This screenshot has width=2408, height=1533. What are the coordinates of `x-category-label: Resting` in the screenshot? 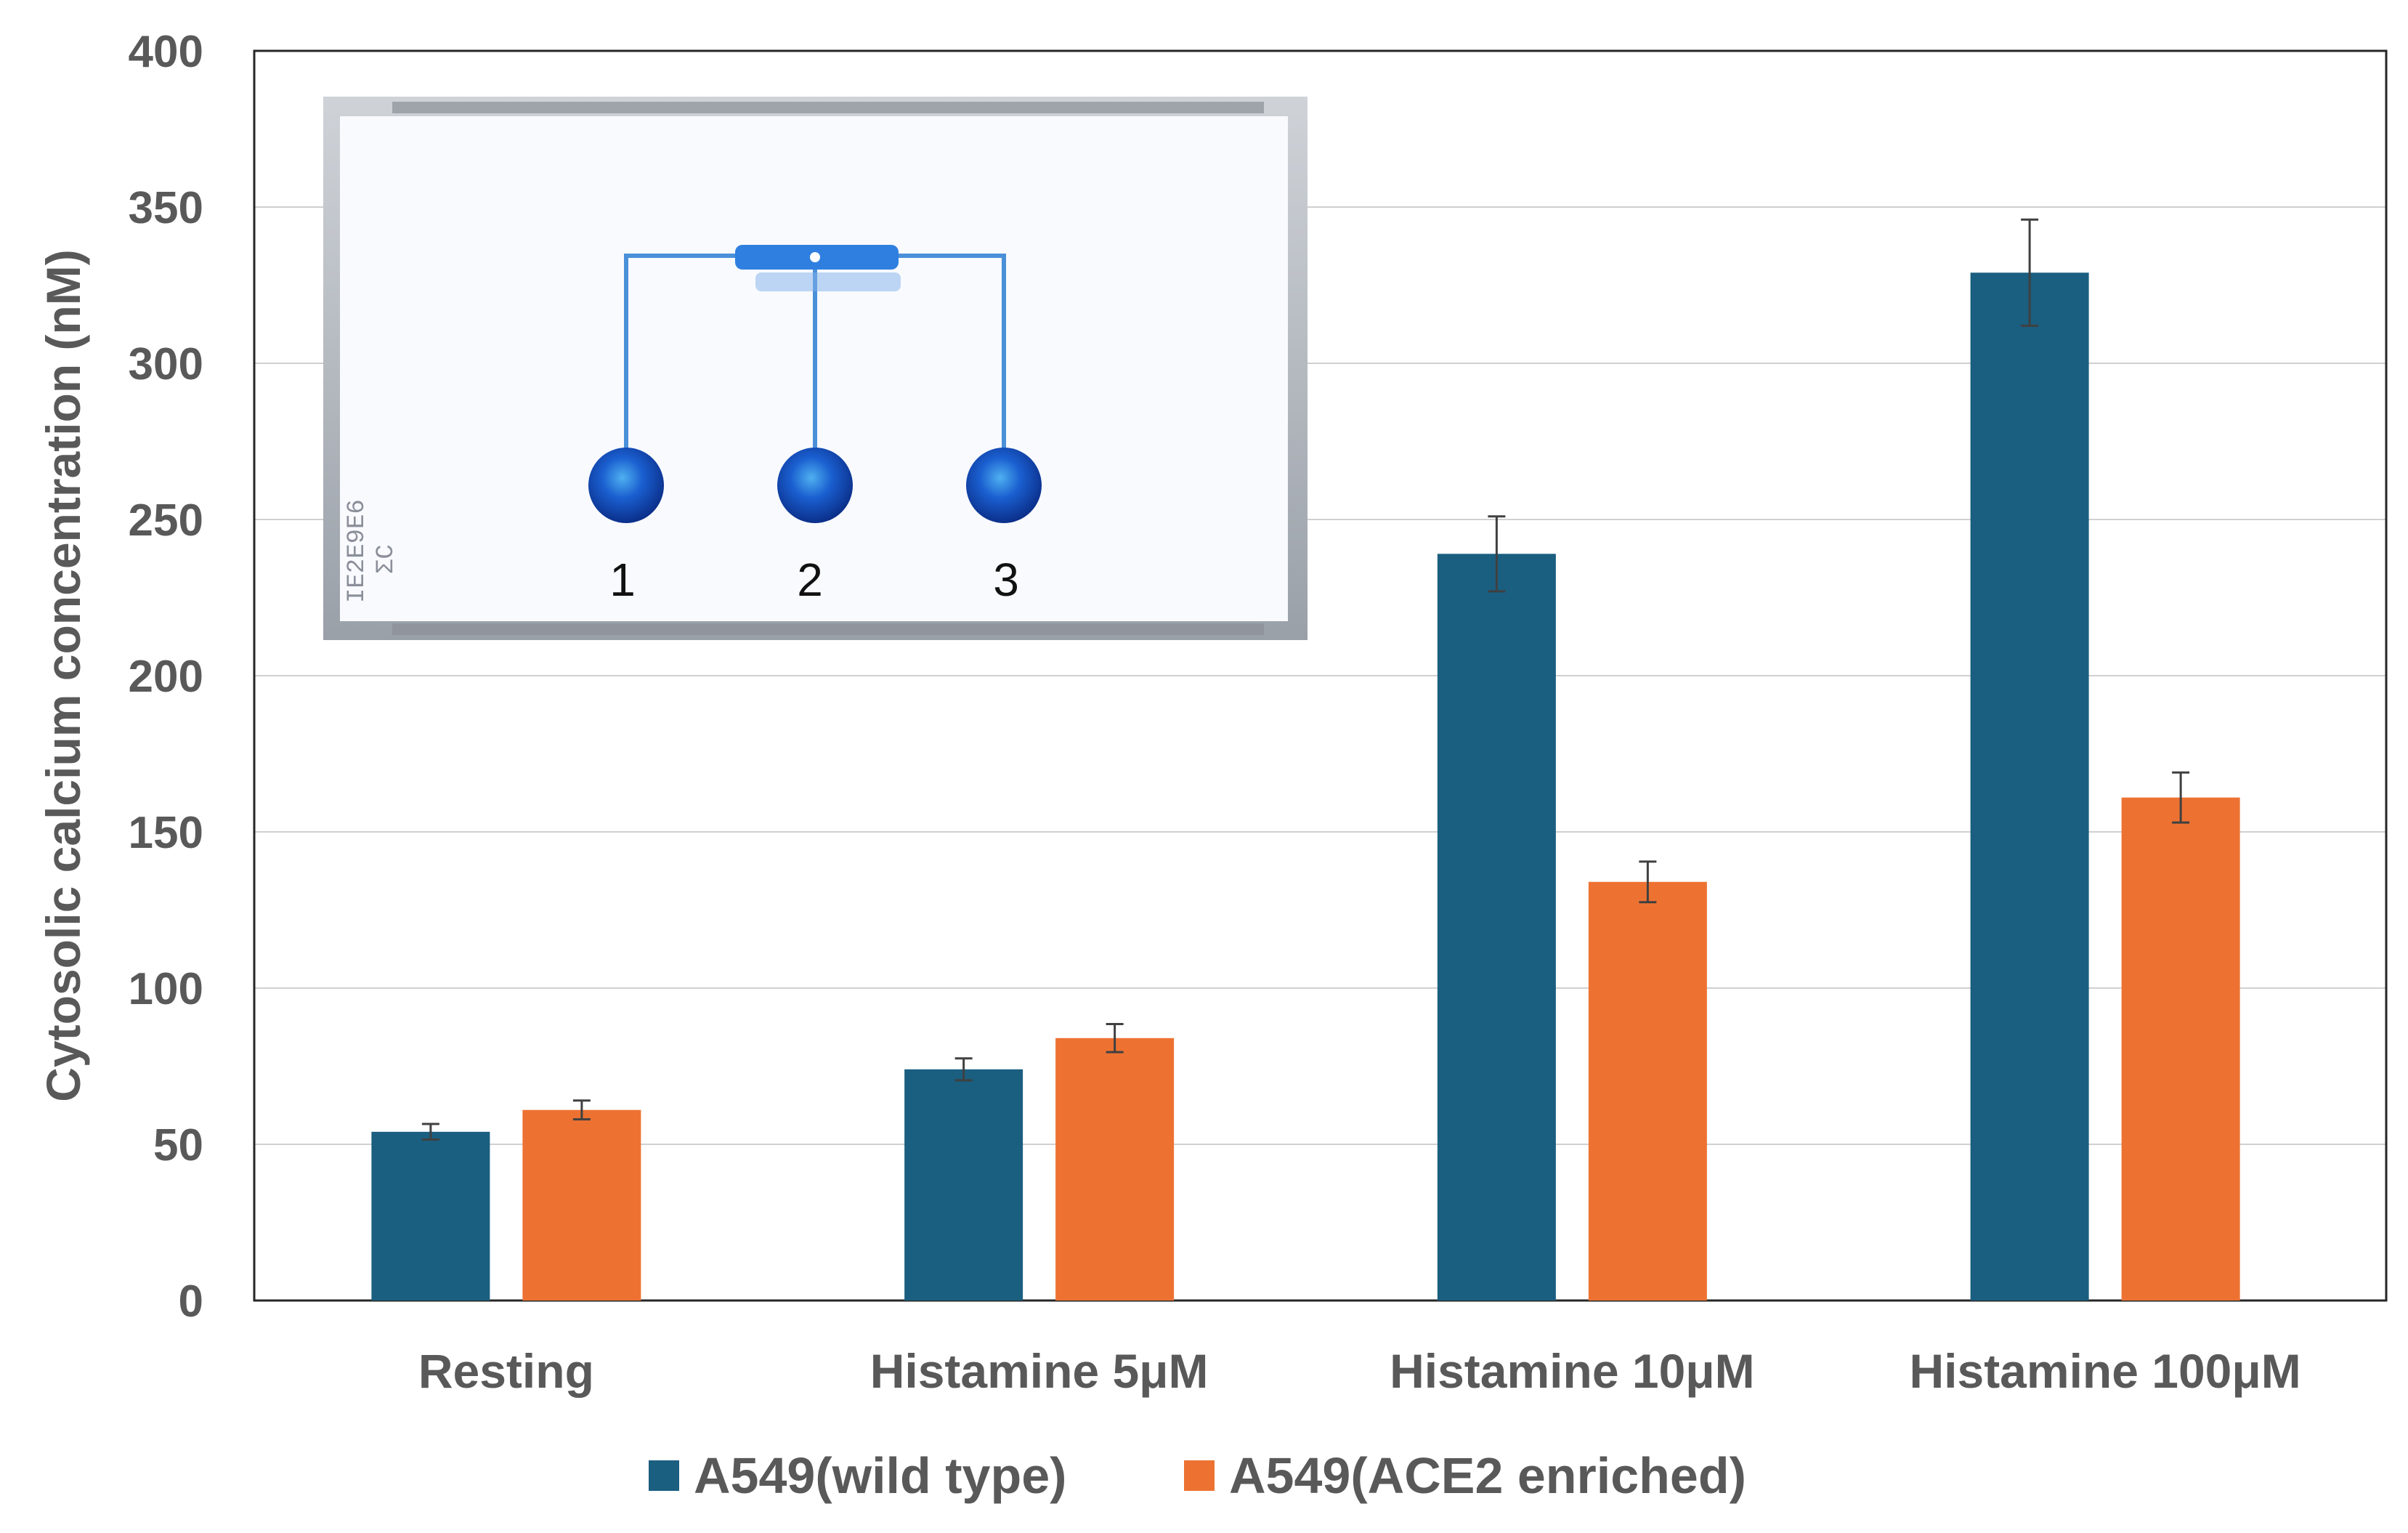 It's located at (506, 1371).